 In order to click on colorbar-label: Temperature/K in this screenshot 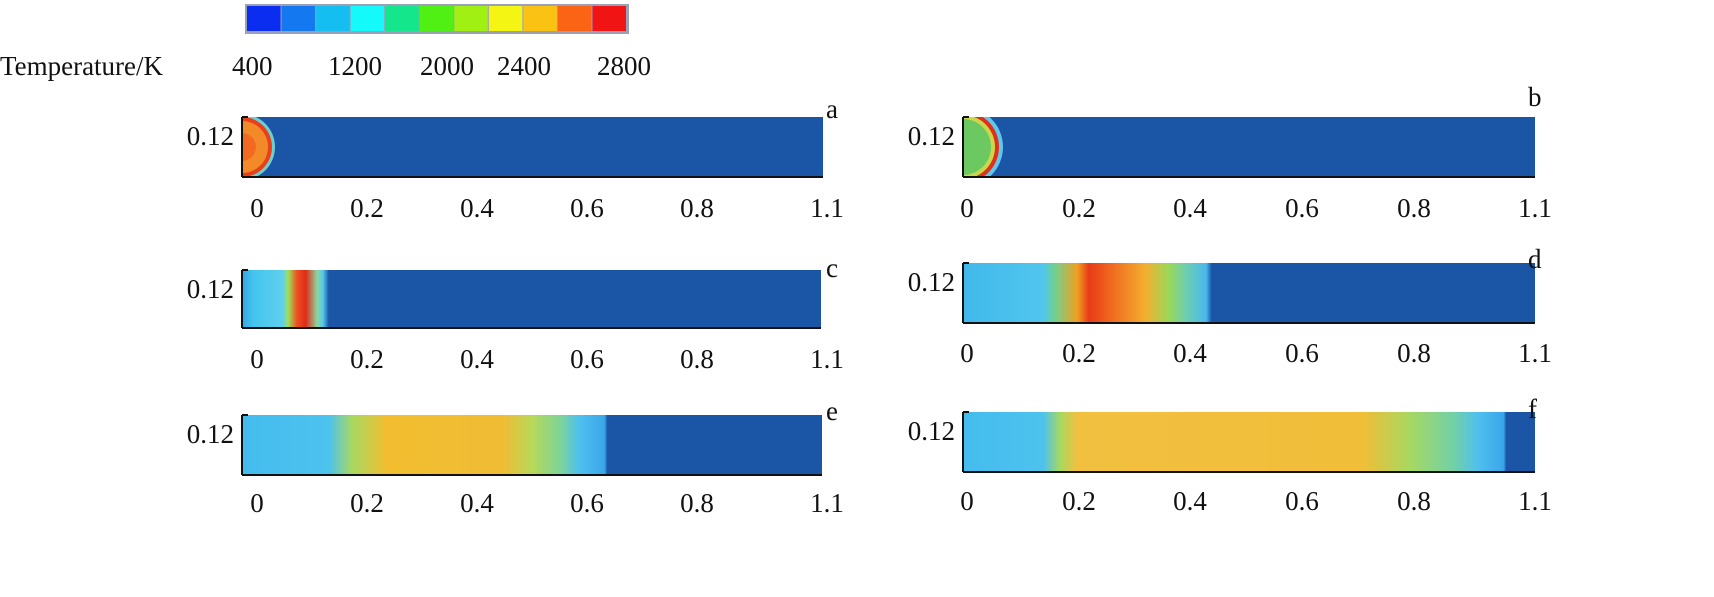, I will do `click(82, 66)`.